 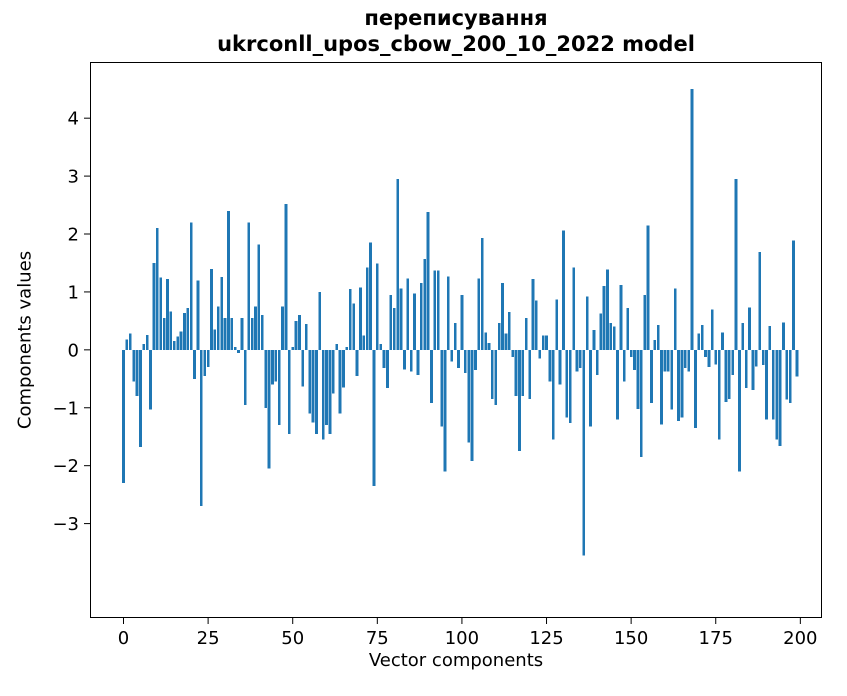 I want to click on x-tick-label: 150, so click(x=631, y=638).